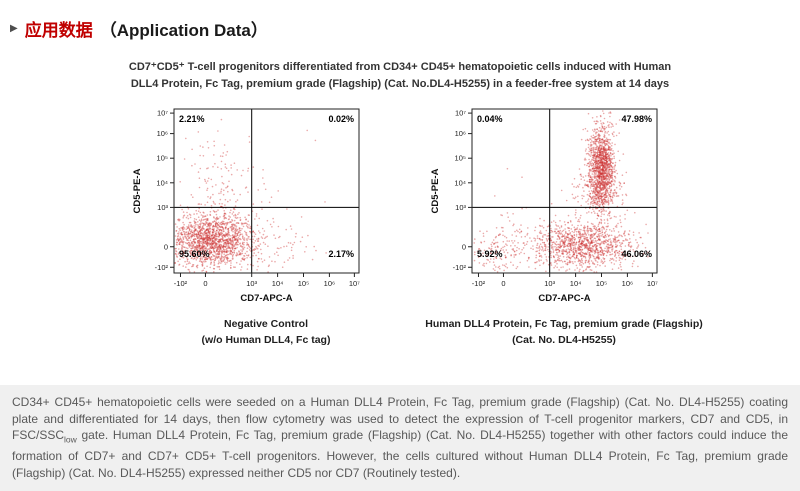  What do you see at coordinates (490, 119) in the screenshot?
I see `quadrant-stat-top-left: 0.04%` at bounding box center [490, 119].